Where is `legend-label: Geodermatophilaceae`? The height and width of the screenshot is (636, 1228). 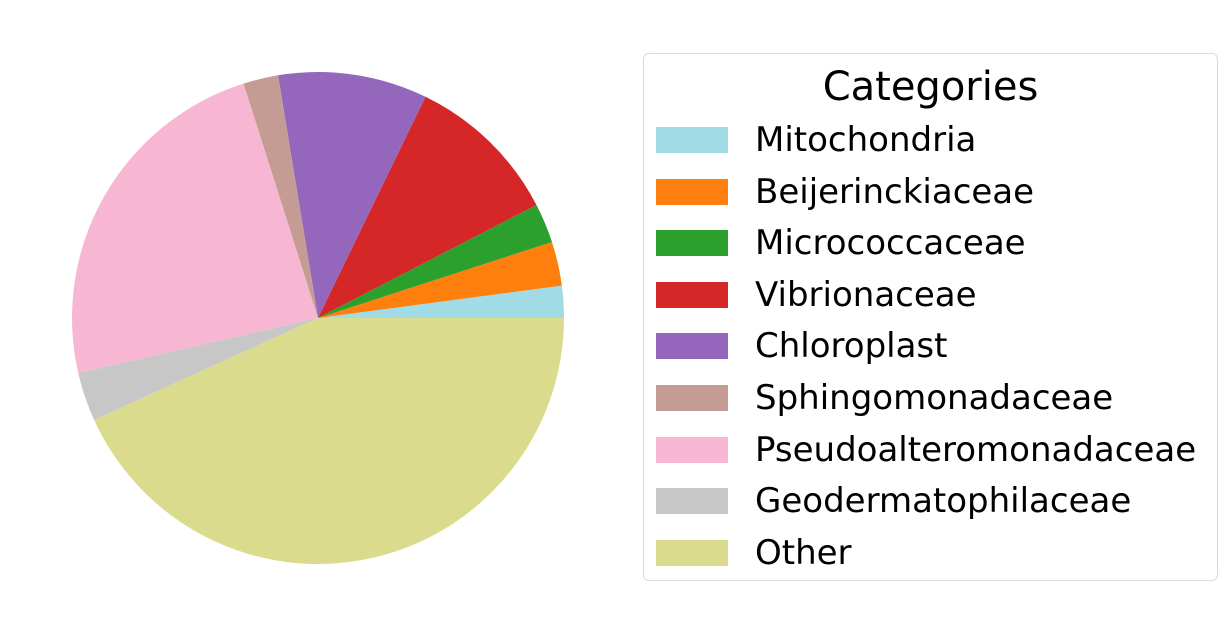 legend-label: Geodermatophilaceae is located at coordinates (943, 501).